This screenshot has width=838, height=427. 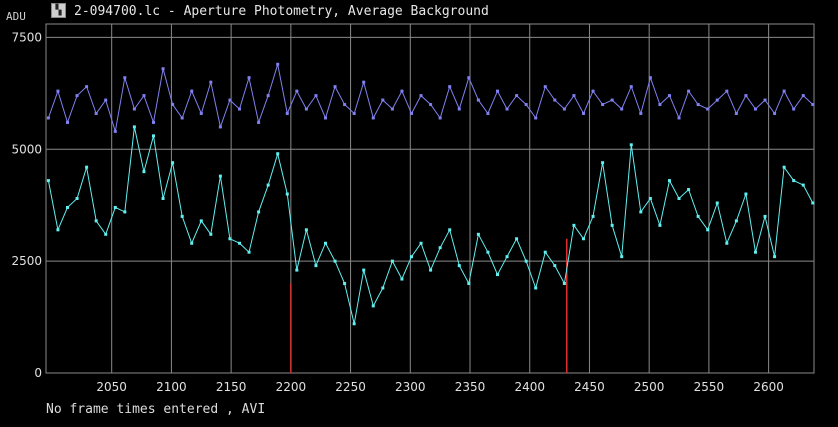 I want to click on x-tick-label: 2200, so click(x=291, y=387).